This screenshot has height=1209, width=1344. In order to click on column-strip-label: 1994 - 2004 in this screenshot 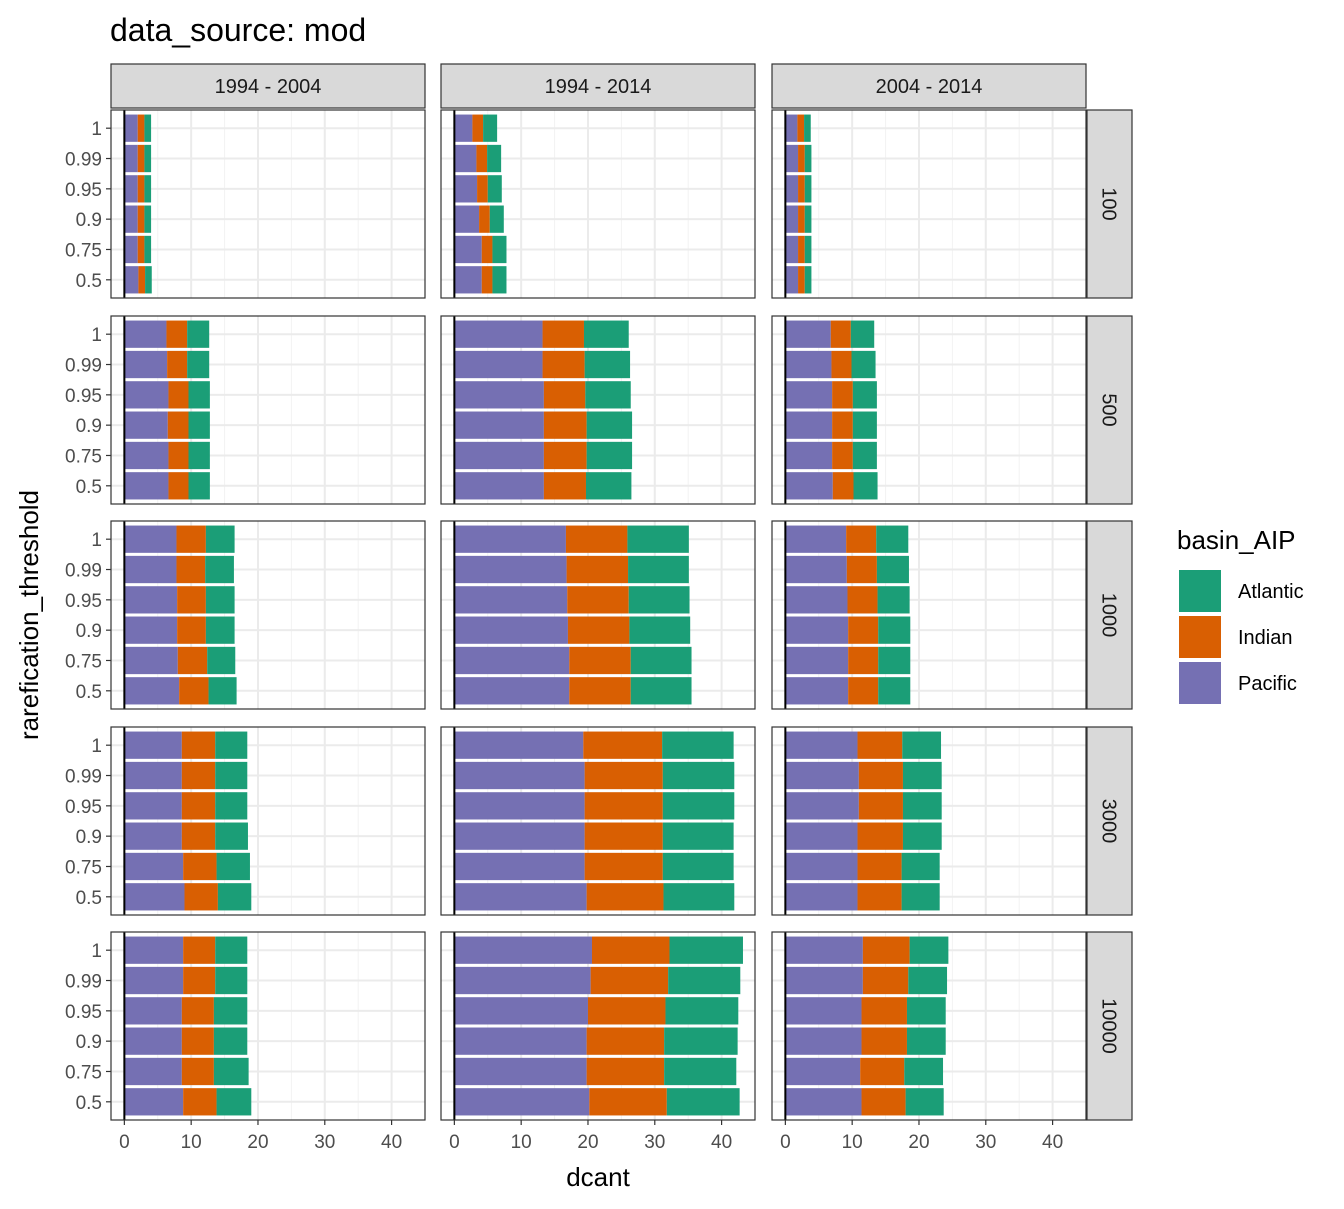, I will do `click(268, 87)`.